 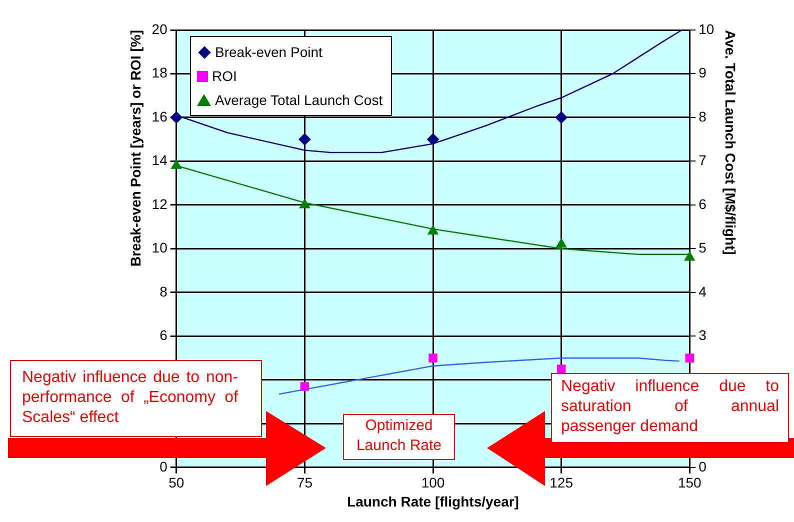 I want to click on y2-tick-label: 5, so click(x=702, y=248).